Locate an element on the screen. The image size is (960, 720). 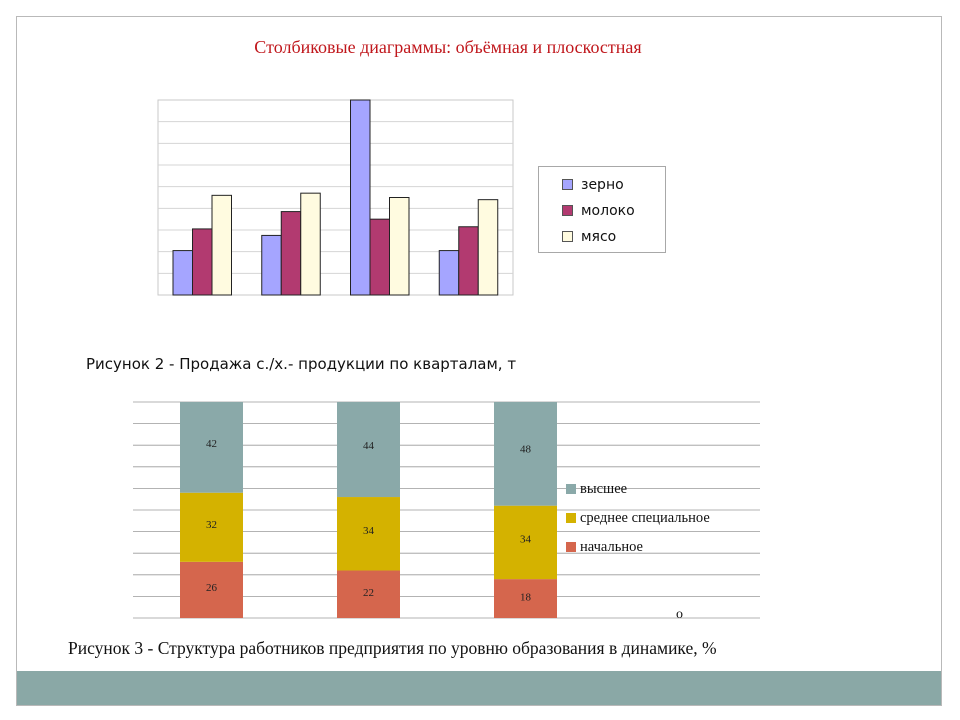
legend-item-grain: зерно is located at coordinates (613, 187).